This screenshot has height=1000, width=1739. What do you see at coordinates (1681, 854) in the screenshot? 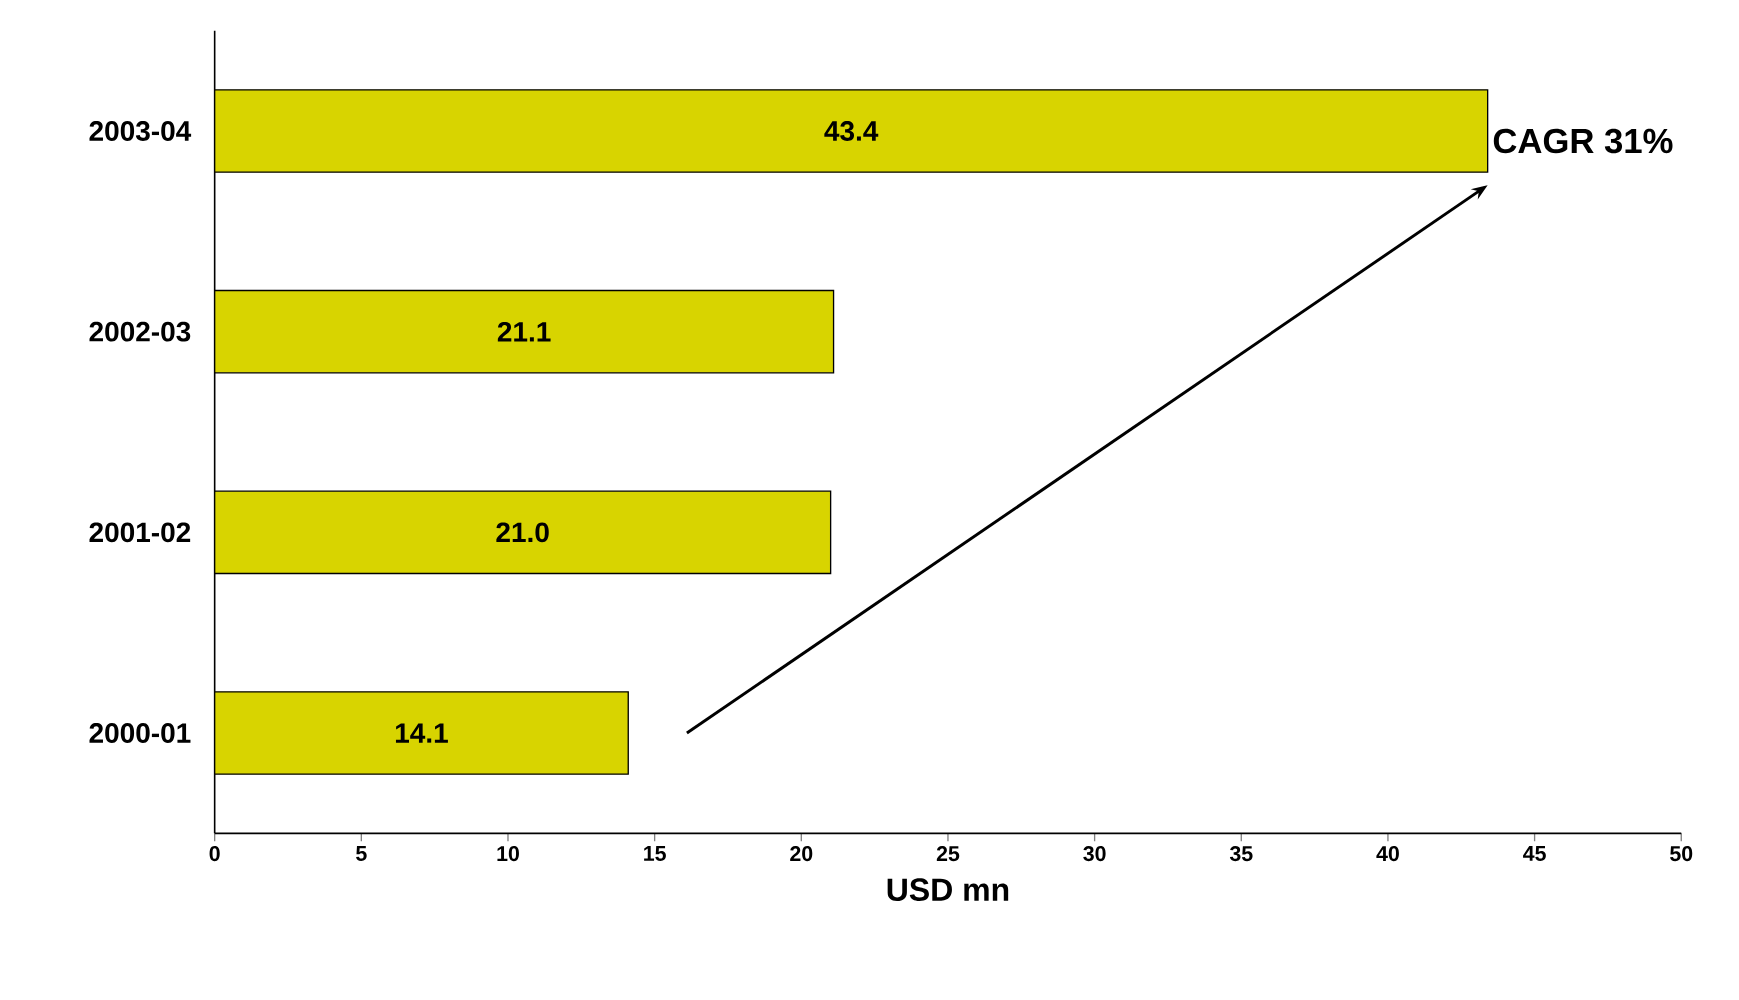
I see `x-tick-label: 50` at bounding box center [1681, 854].